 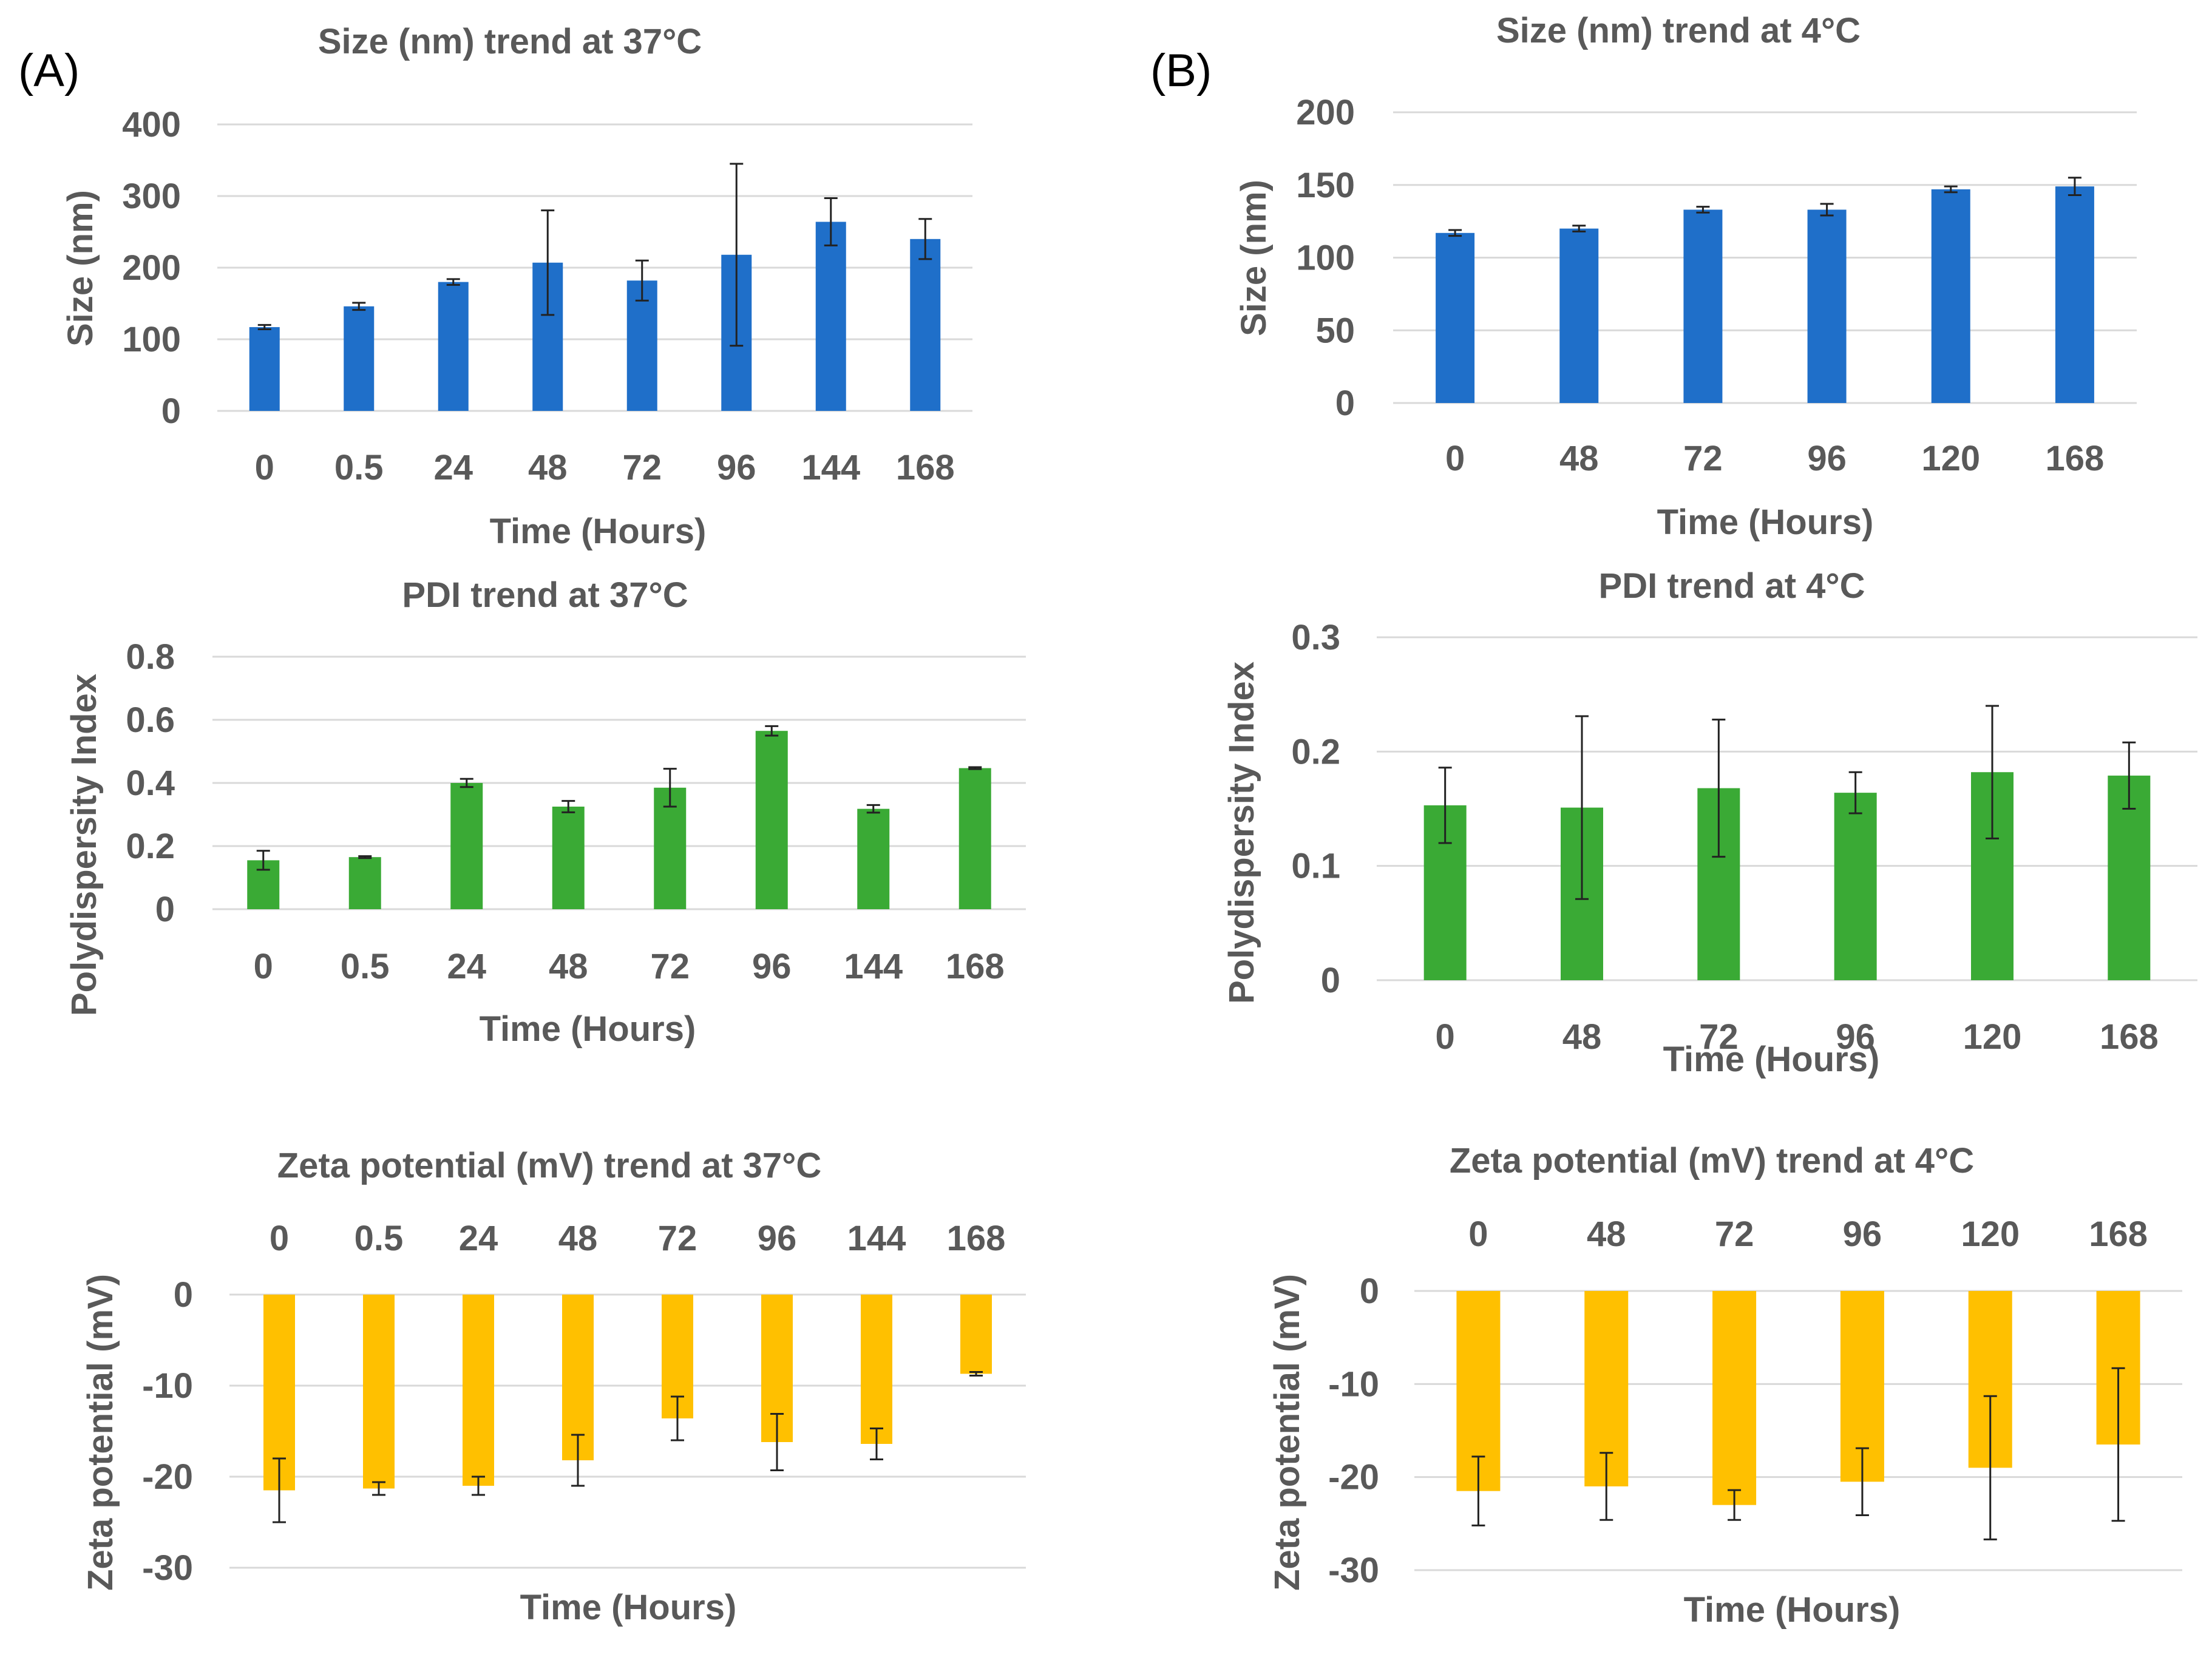 What do you see at coordinates (150, 783) in the screenshot?
I see `y-tick-label: 0.4` at bounding box center [150, 783].